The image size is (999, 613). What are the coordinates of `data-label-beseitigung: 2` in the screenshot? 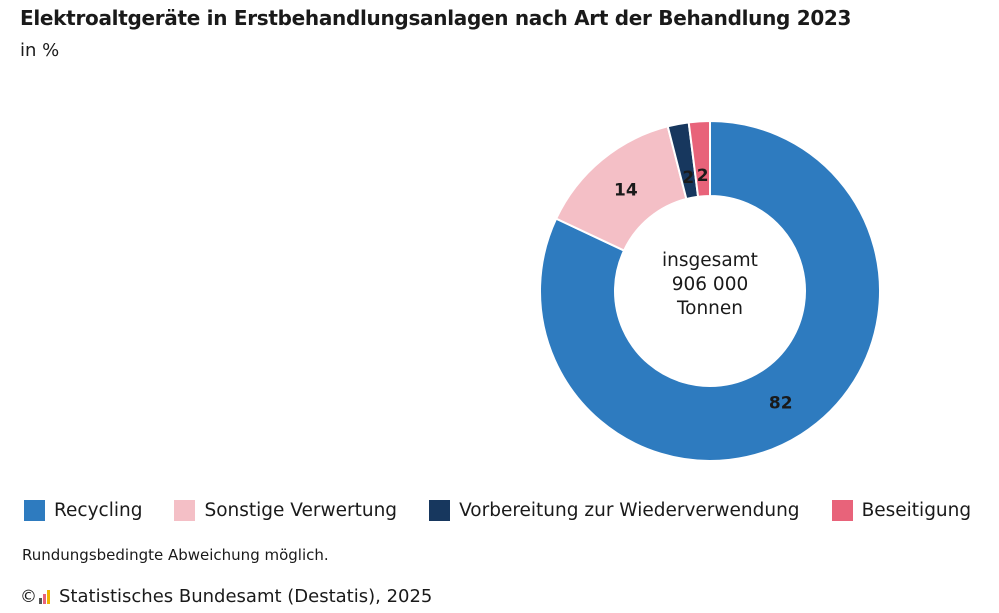 It's located at (703, 176).